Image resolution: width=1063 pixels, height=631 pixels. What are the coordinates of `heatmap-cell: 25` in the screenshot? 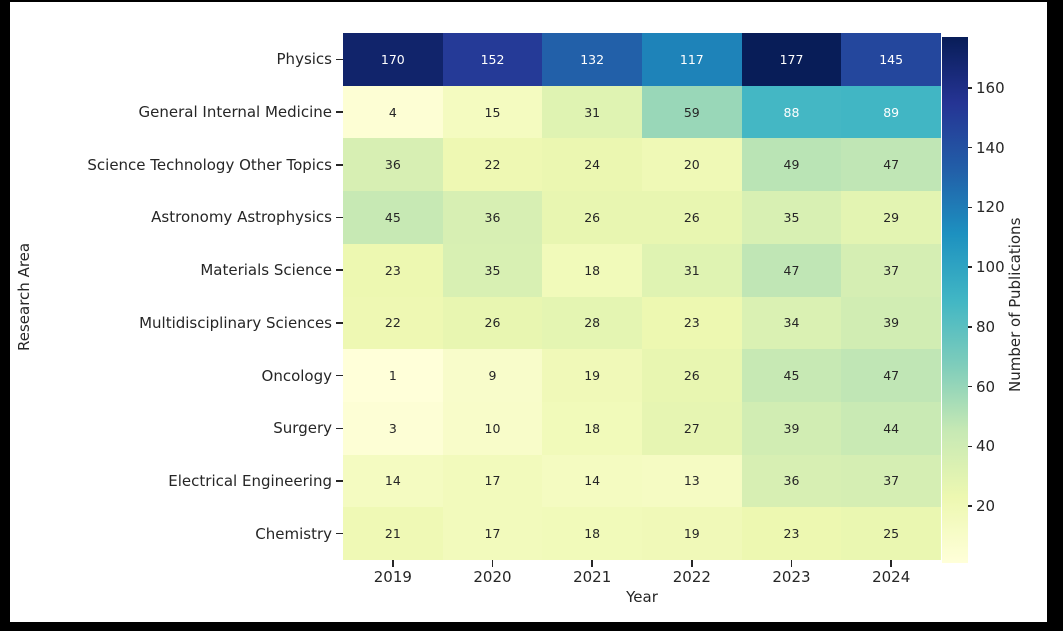 It's located at (891, 533).